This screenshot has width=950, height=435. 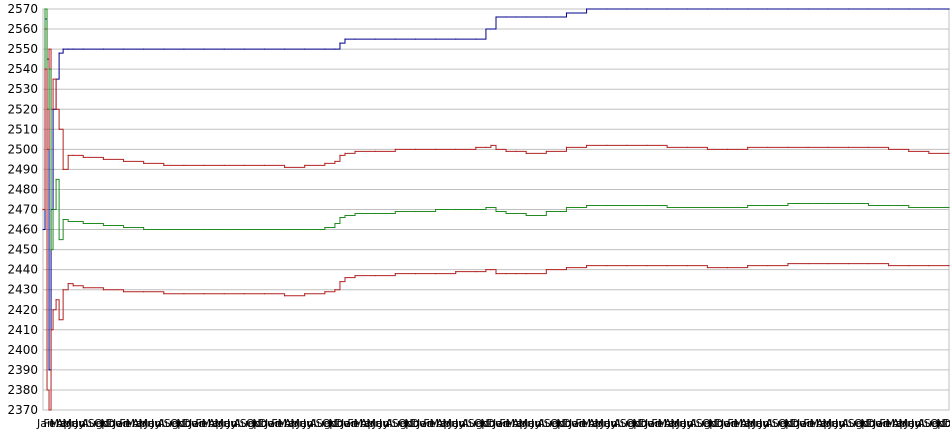 I want to click on x-tick-label: Feb, so click(x=52, y=423).